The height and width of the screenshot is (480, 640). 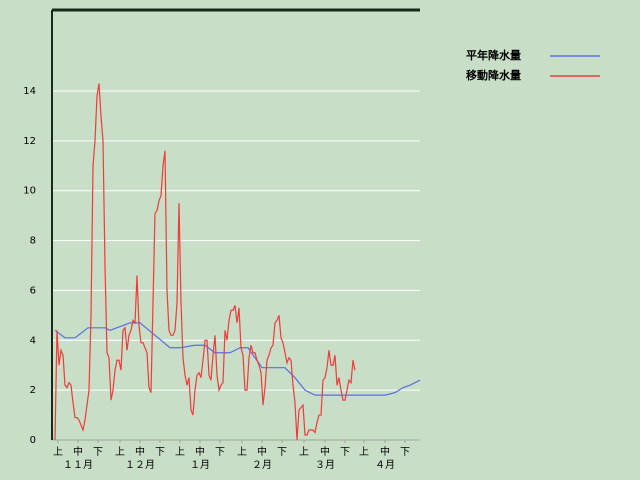 I want to click on legend-label: 移動降水量, so click(x=493, y=75).